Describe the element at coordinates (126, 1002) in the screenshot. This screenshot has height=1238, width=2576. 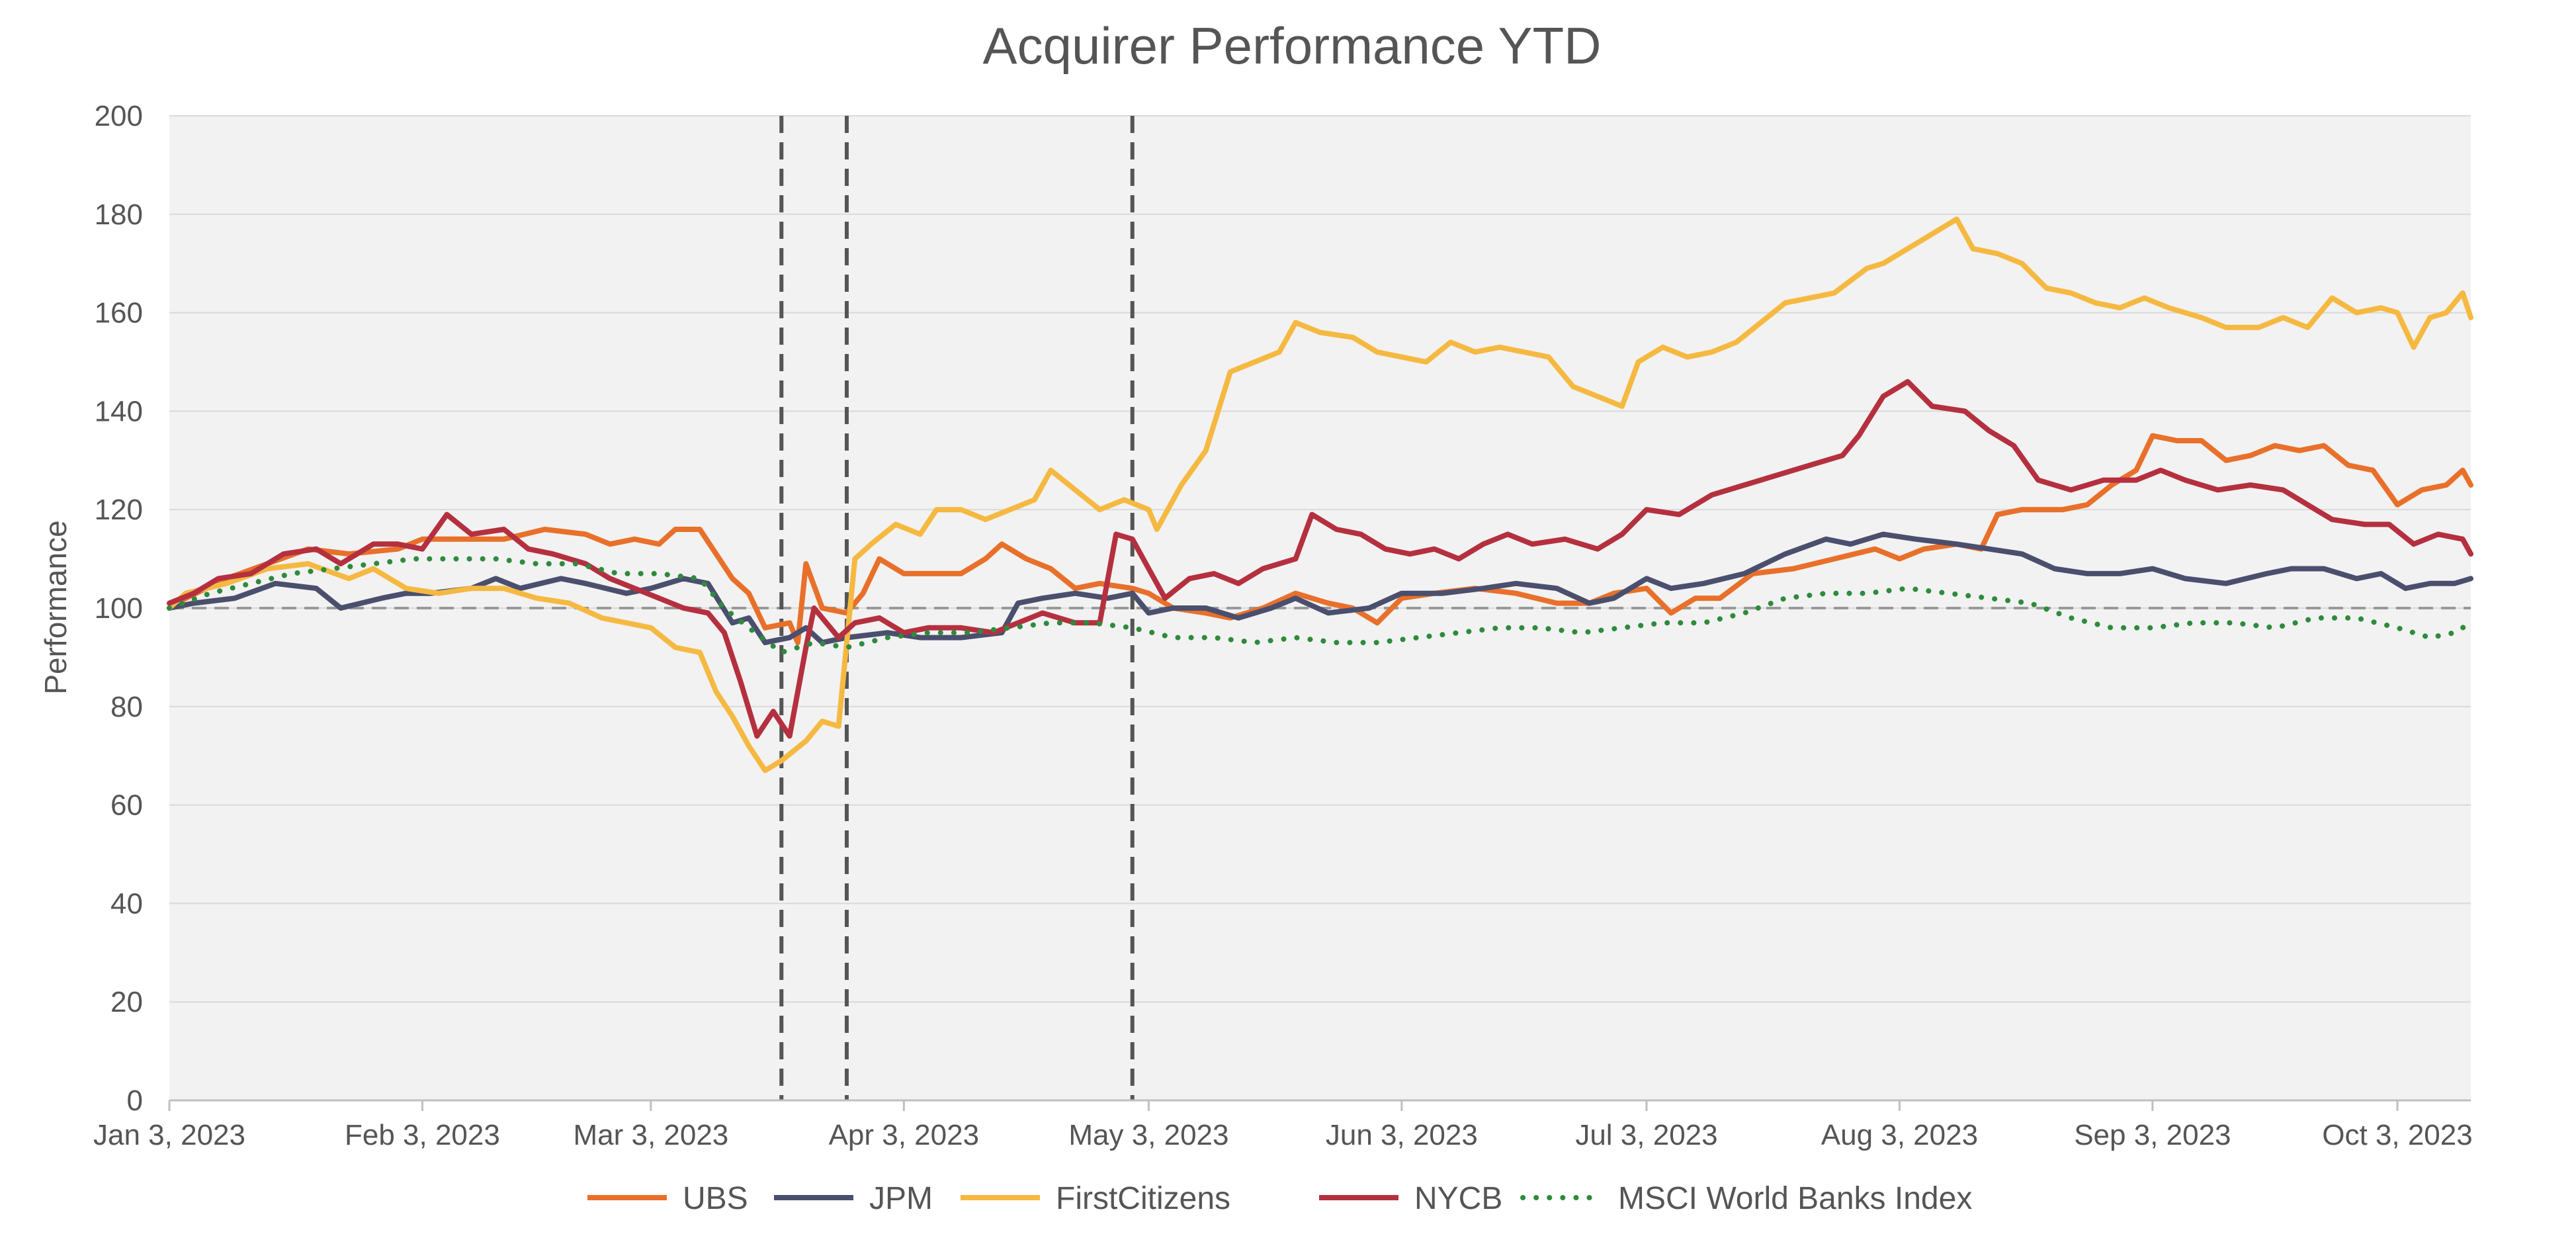
I see `y-tick-label: 20` at that location.